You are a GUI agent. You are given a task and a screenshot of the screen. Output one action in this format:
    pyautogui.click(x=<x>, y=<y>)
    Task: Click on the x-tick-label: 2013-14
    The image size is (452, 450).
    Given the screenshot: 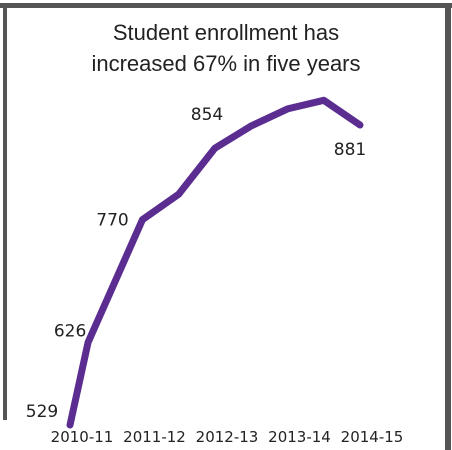 What is the action you would take?
    pyautogui.click(x=299, y=437)
    